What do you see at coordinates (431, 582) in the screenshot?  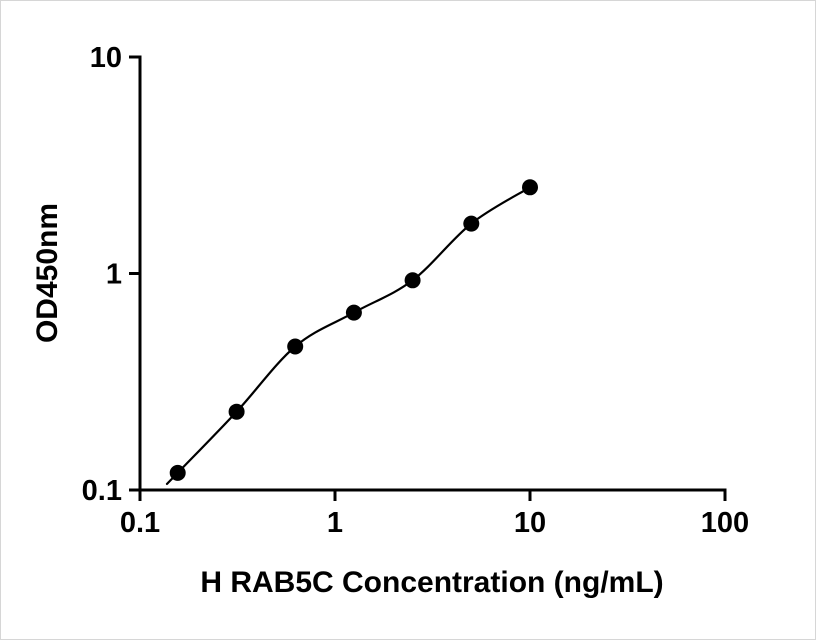 I see `x-axis-label: H RAB5C Concentration (ng/mL)` at bounding box center [431, 582].